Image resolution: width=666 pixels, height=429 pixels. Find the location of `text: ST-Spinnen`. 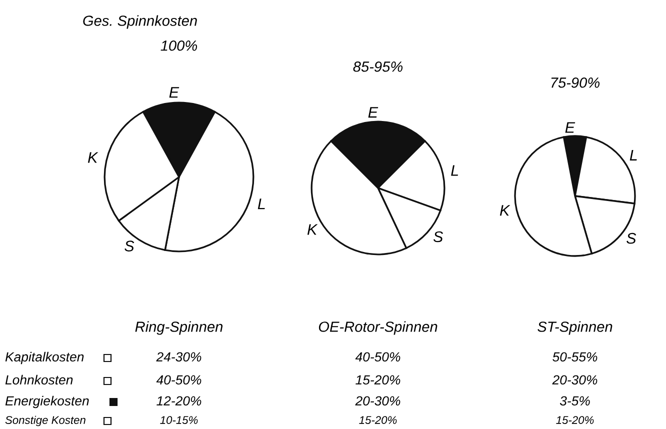

text: ST-Spinnen is located at coordinates (575, 328).